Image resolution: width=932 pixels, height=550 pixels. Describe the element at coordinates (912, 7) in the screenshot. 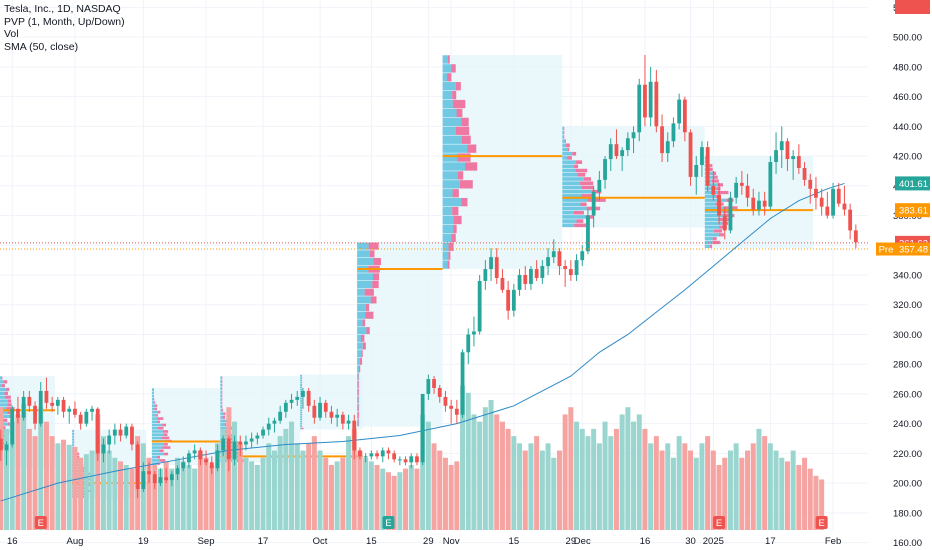

I see `volume-badge` at that location.